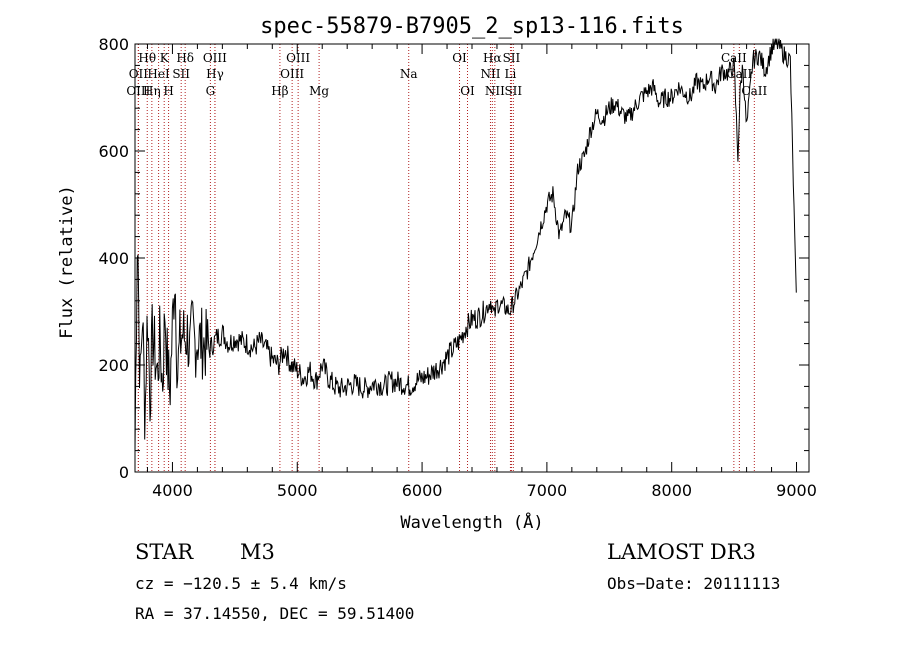 The width and height of the screenshot is (900, 649). What do you see at coordinates (147, 58) in the screenshot?
I see `line-label: Hθ` at bounding box center [147, 58].